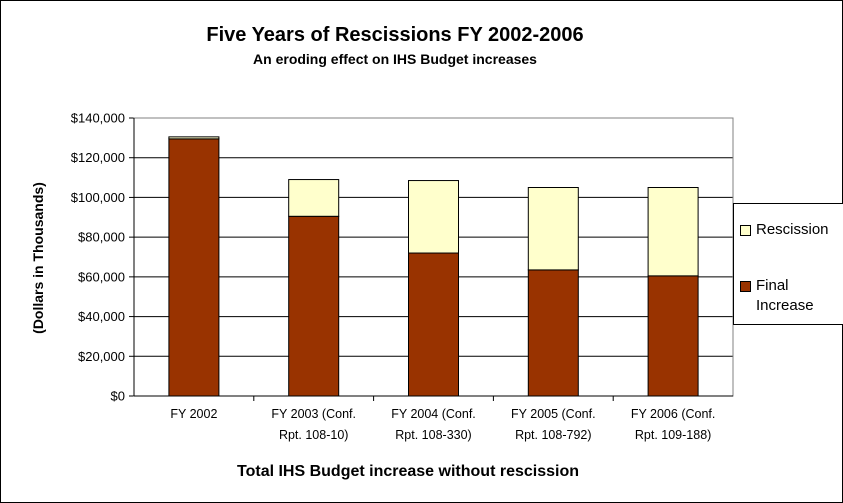 Image resolution: width=843 pixels, height=503 pixels. What do you see at coordinates (38, 258) in the screenshot?
I see `y-axis-label: (Dollars in Thousands)` at bounding box center [38, 258].